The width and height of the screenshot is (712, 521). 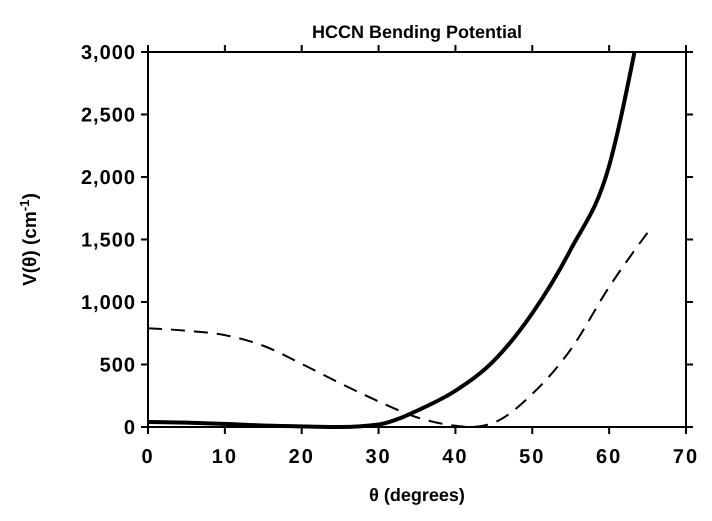 I want to click on y-tick-label: 2,500, so click(x=108, y=115).